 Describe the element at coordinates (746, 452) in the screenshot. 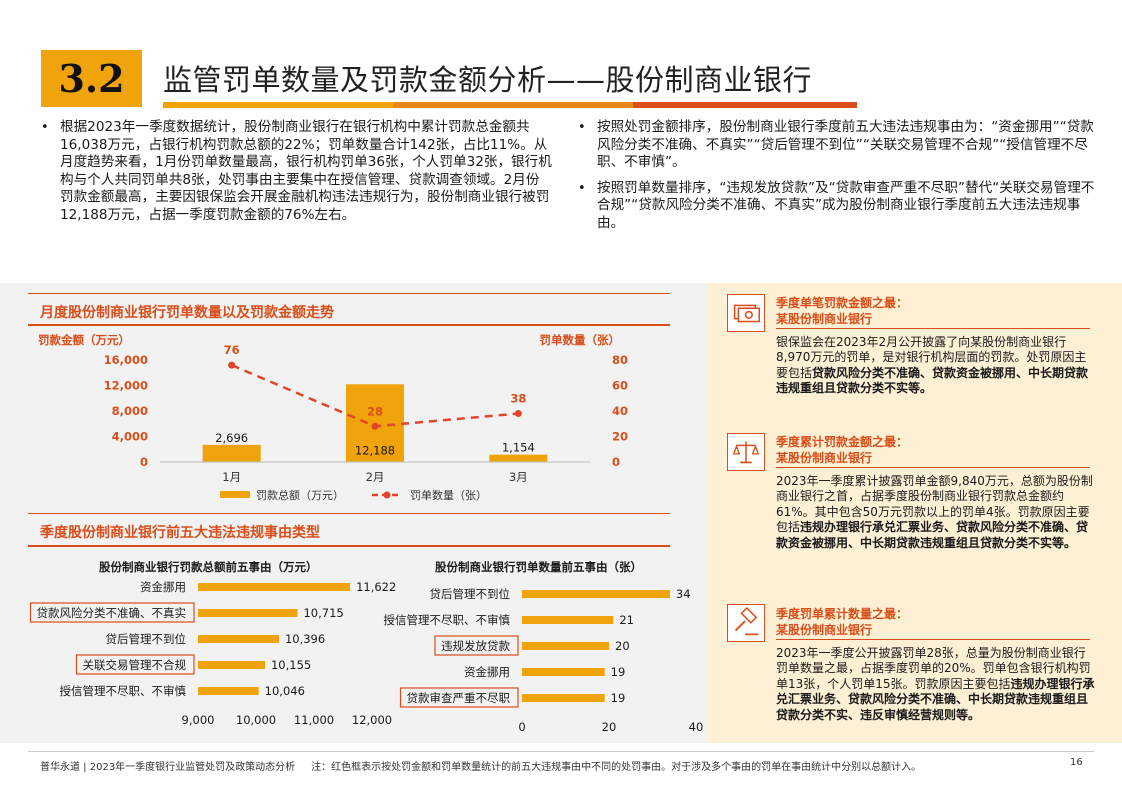

I see `balance-scale-icon` at that location.